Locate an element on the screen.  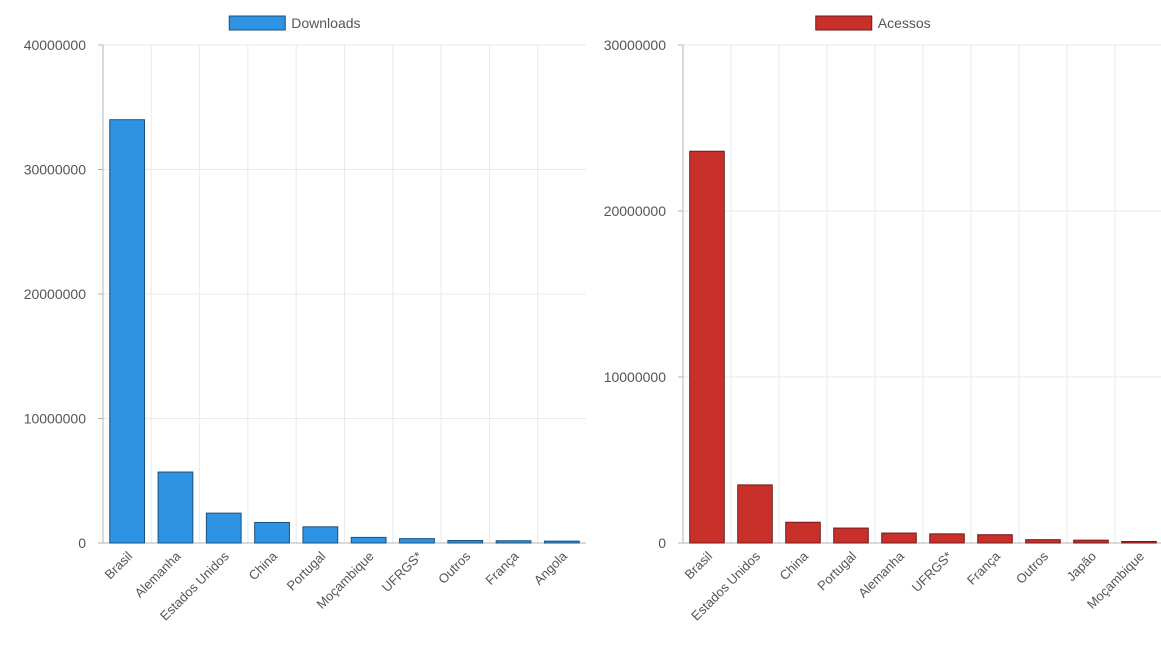
legend-label: Acessos is located at coordinates (904, 23).